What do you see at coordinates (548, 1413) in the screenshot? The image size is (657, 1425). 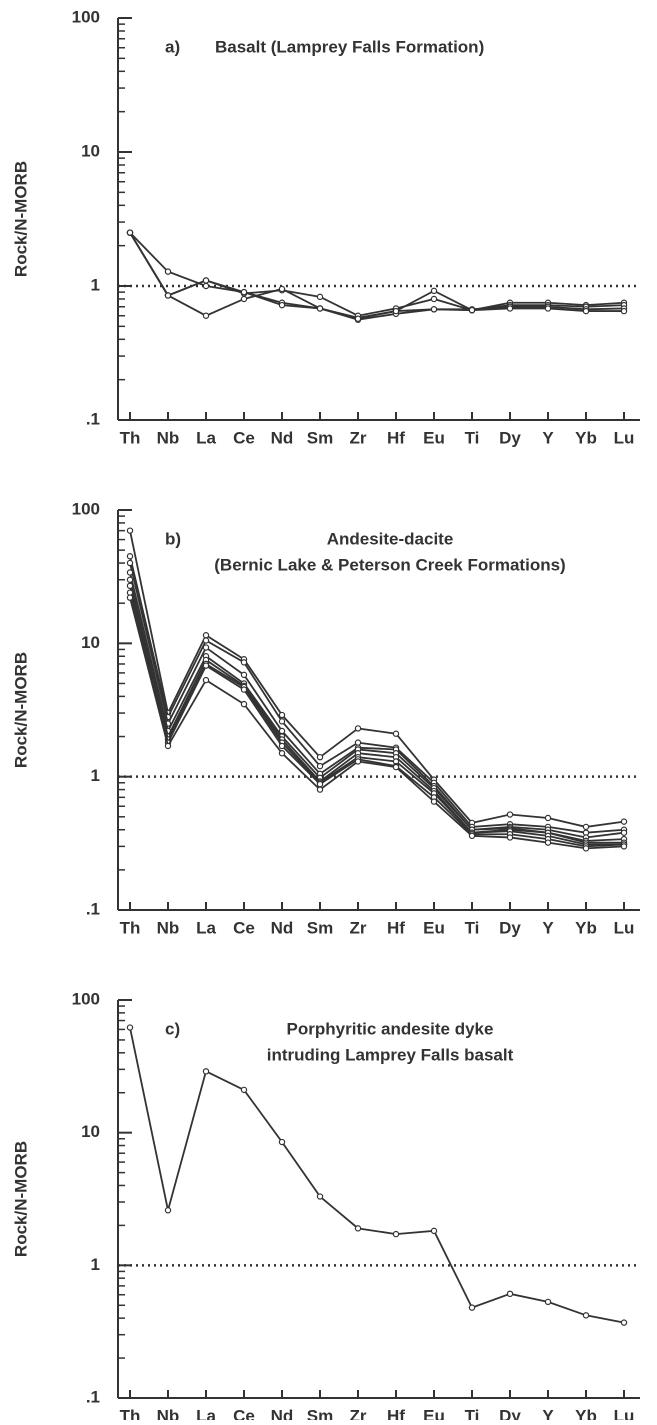 I see `x-tick-label: Y` at bounding box center [548, 1413].